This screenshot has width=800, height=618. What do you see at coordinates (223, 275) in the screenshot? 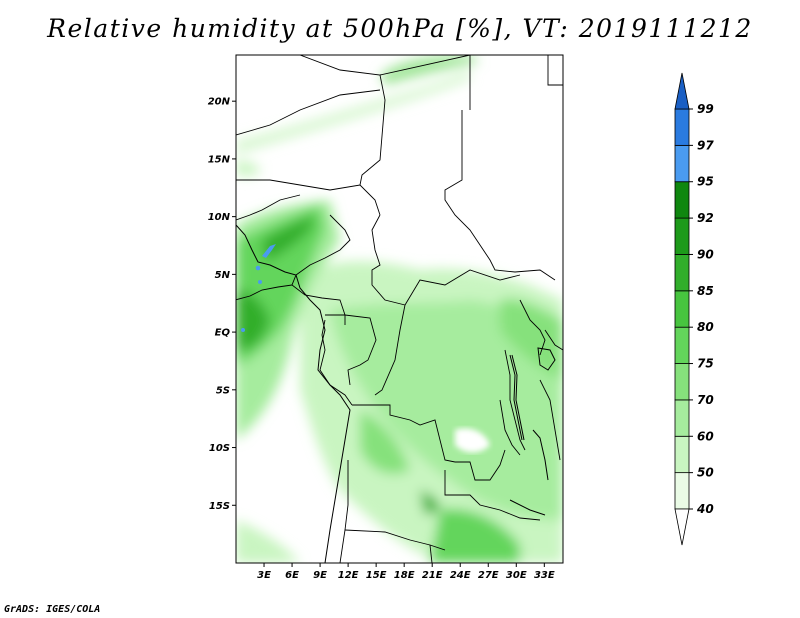
I see `lat-tick-label: 5N` at bounding box center [223, 275].